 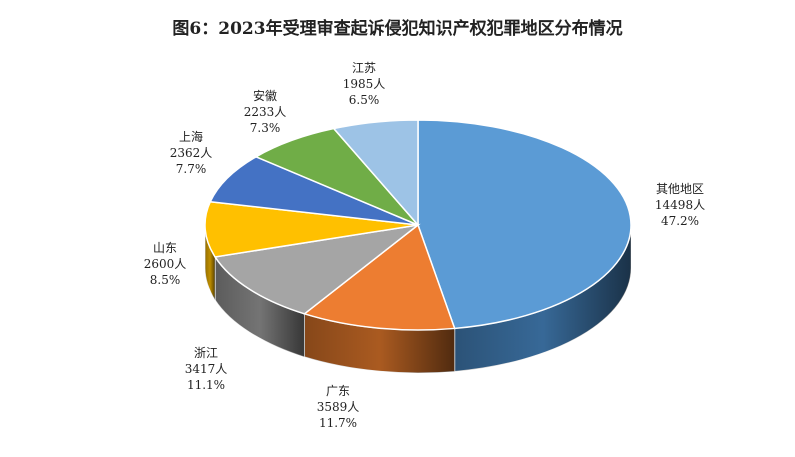 I want to click on slice-label-name-6: 江苏, so click(x=364, y=68).